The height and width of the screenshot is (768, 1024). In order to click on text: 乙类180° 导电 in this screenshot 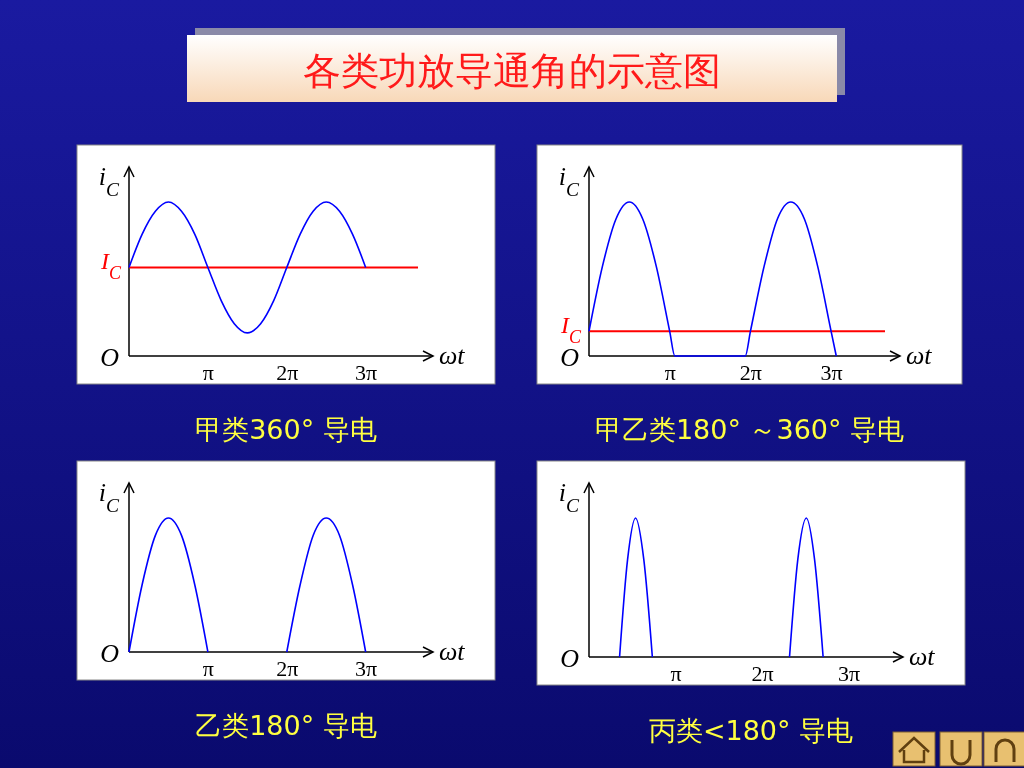, I will do `click(286, 725)`.